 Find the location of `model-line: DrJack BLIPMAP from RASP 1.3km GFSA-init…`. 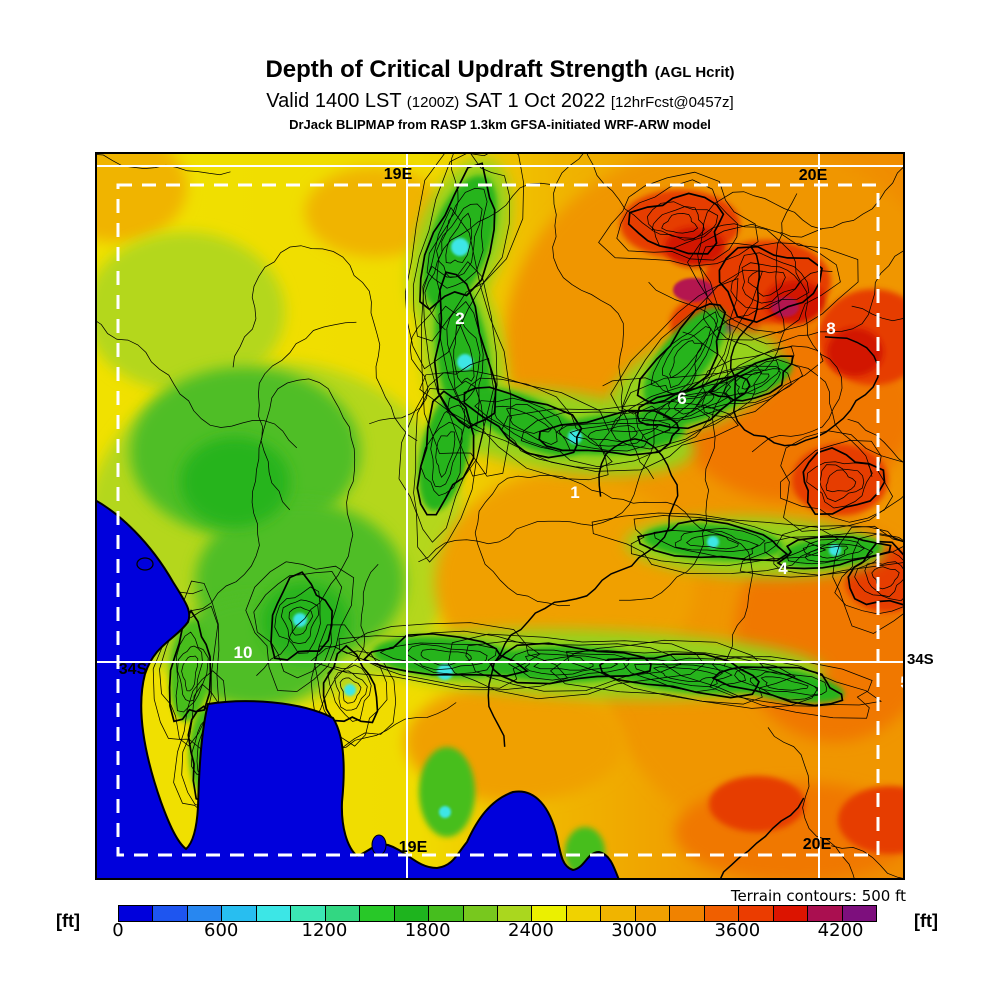

model-line: DrJack BLIPMAP from RASP 1.3km GFSA-init… is located at coordinates (500, 124).